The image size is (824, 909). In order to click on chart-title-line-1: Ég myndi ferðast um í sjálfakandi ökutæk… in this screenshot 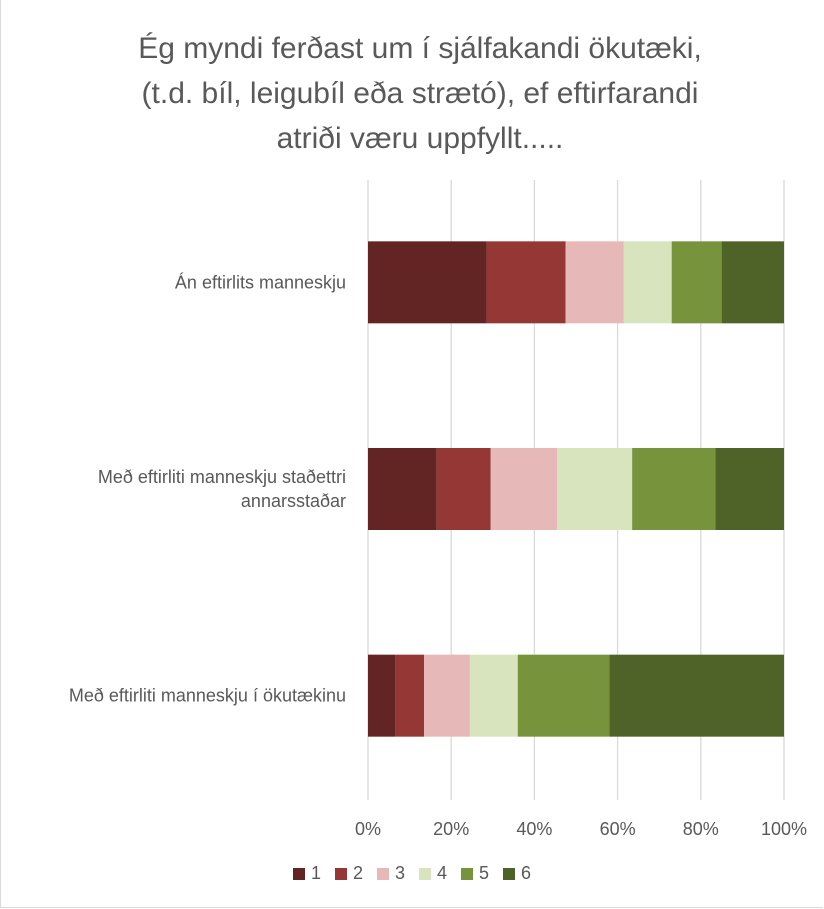, I will do `click(420, 48)`.